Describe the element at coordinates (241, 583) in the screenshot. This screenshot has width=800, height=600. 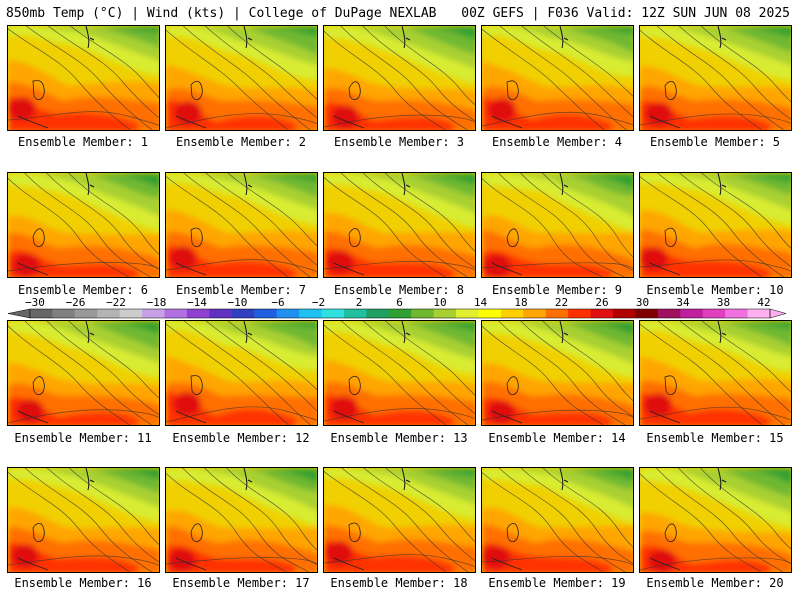
I see `ensemble-member-label: Ensemble Member: 17` at that location.